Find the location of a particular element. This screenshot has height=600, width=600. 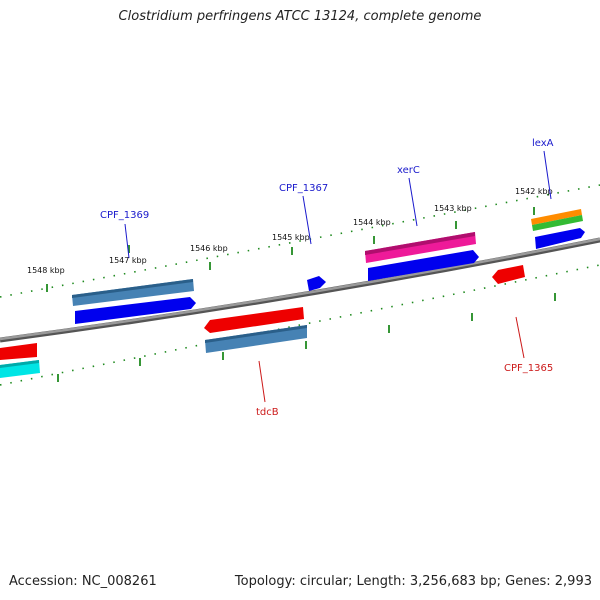

label-leader-xerc is located at coordinates (413, 202).